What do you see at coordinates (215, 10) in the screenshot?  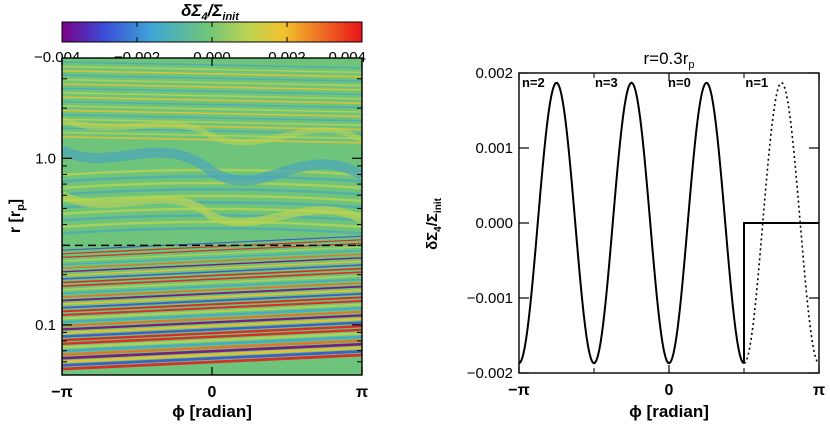 I see `cb-title-slash: /Σ` at bounding box center [215, 10].